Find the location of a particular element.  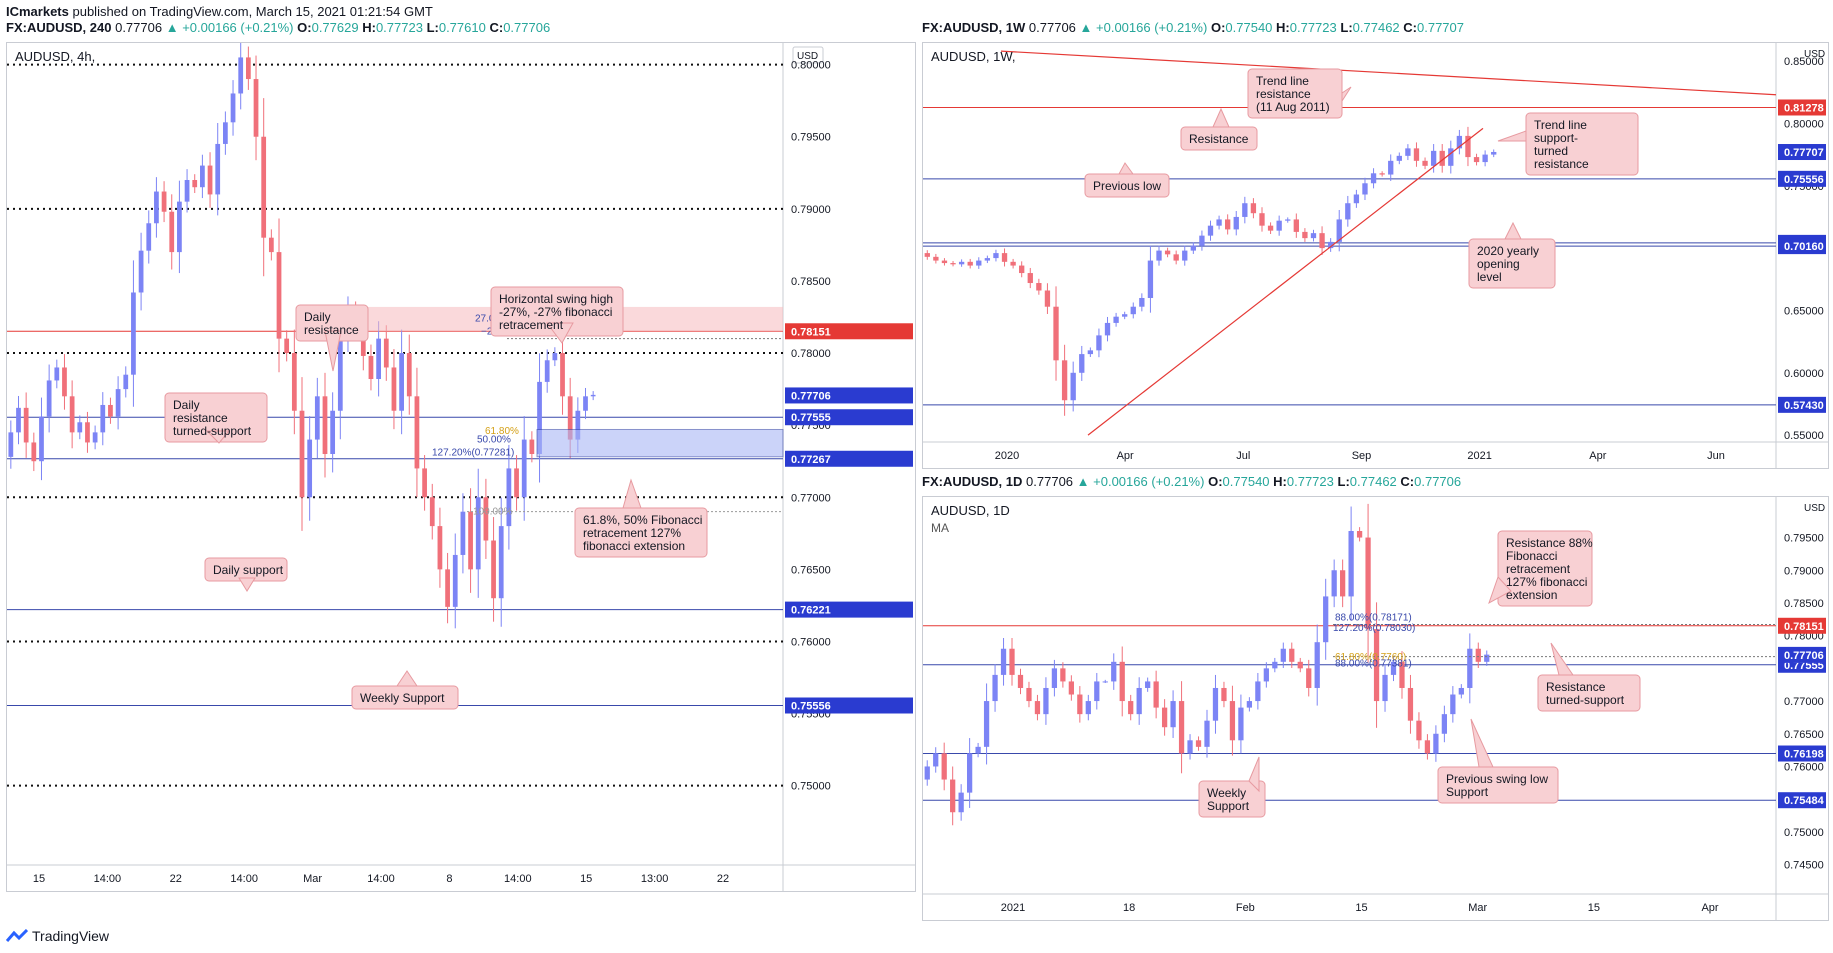

close-value: 0.77707 is located at coordinates (1440, 27).